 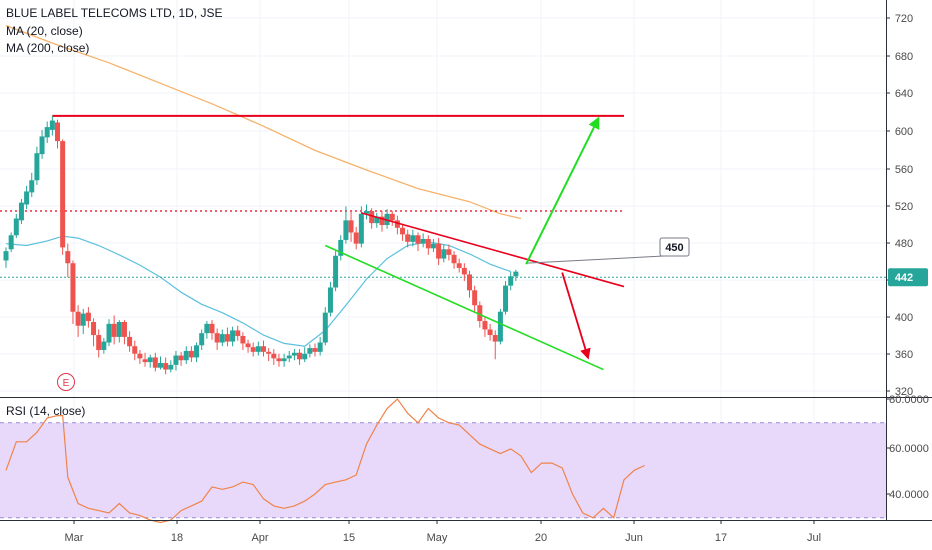 I want to click on price-tick-label: 320, so click(x=904, y=392).